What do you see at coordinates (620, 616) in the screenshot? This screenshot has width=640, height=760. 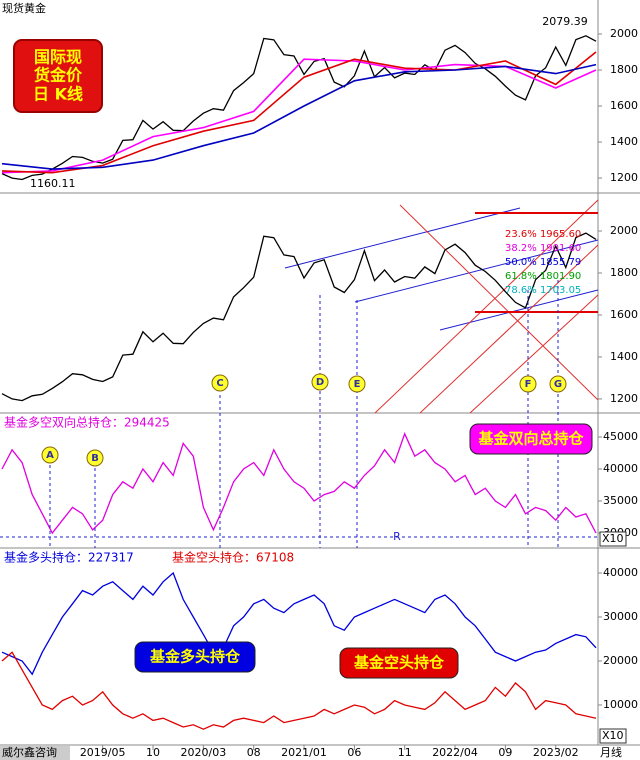 I see `y-tick-label: 30000` at bounding box center [620, 616].